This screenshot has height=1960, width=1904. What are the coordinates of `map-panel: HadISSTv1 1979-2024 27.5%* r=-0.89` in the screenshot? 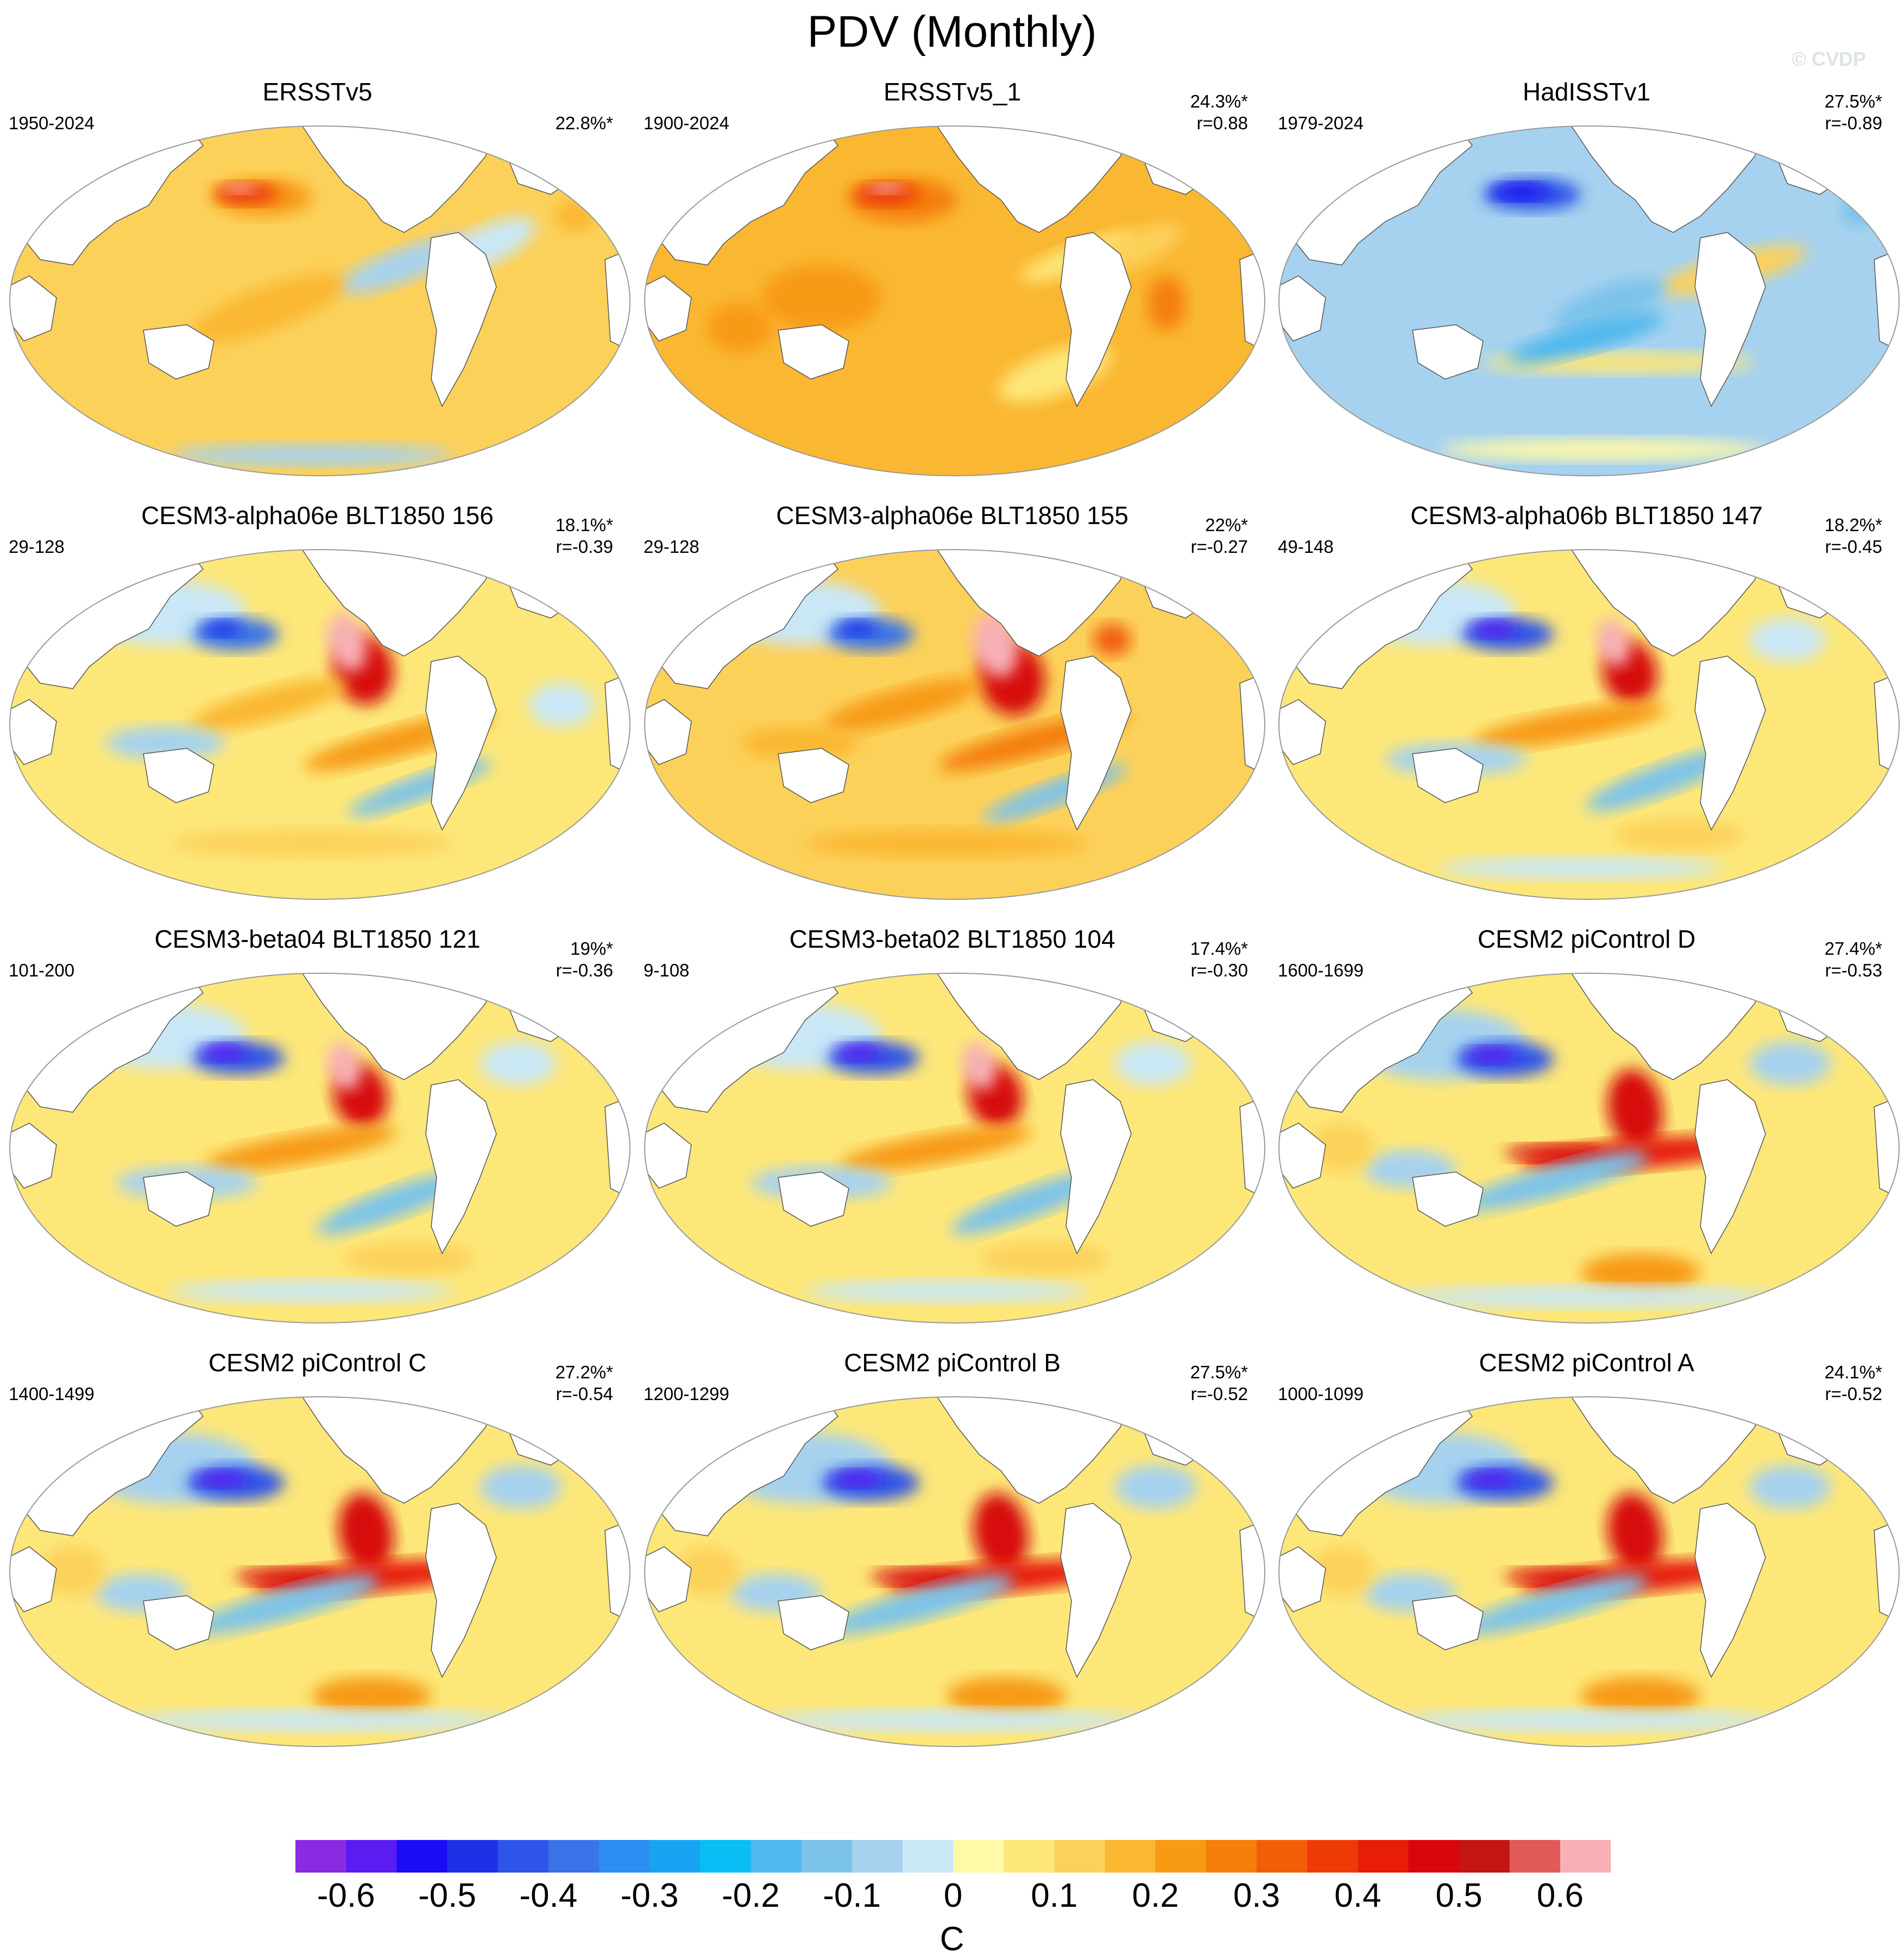 It's located at (1586, 238).